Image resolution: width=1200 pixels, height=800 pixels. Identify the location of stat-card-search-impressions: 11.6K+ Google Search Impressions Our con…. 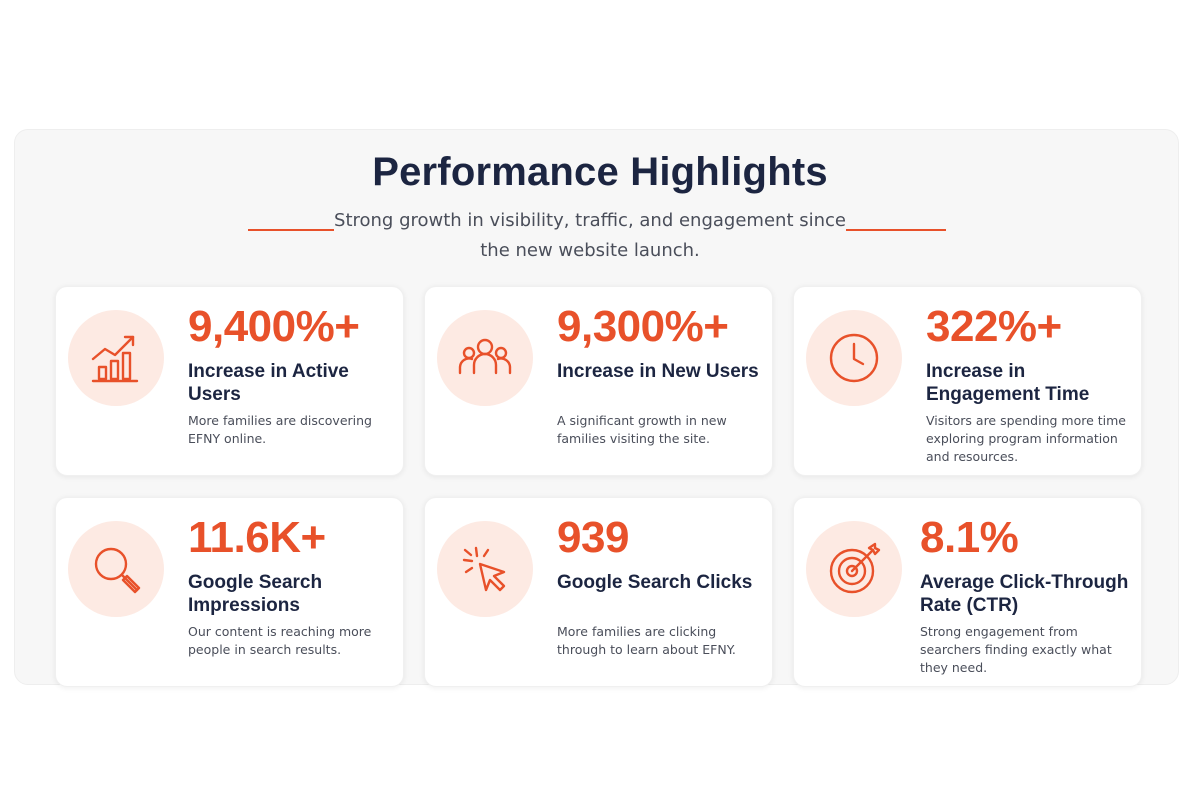
(229, 592).